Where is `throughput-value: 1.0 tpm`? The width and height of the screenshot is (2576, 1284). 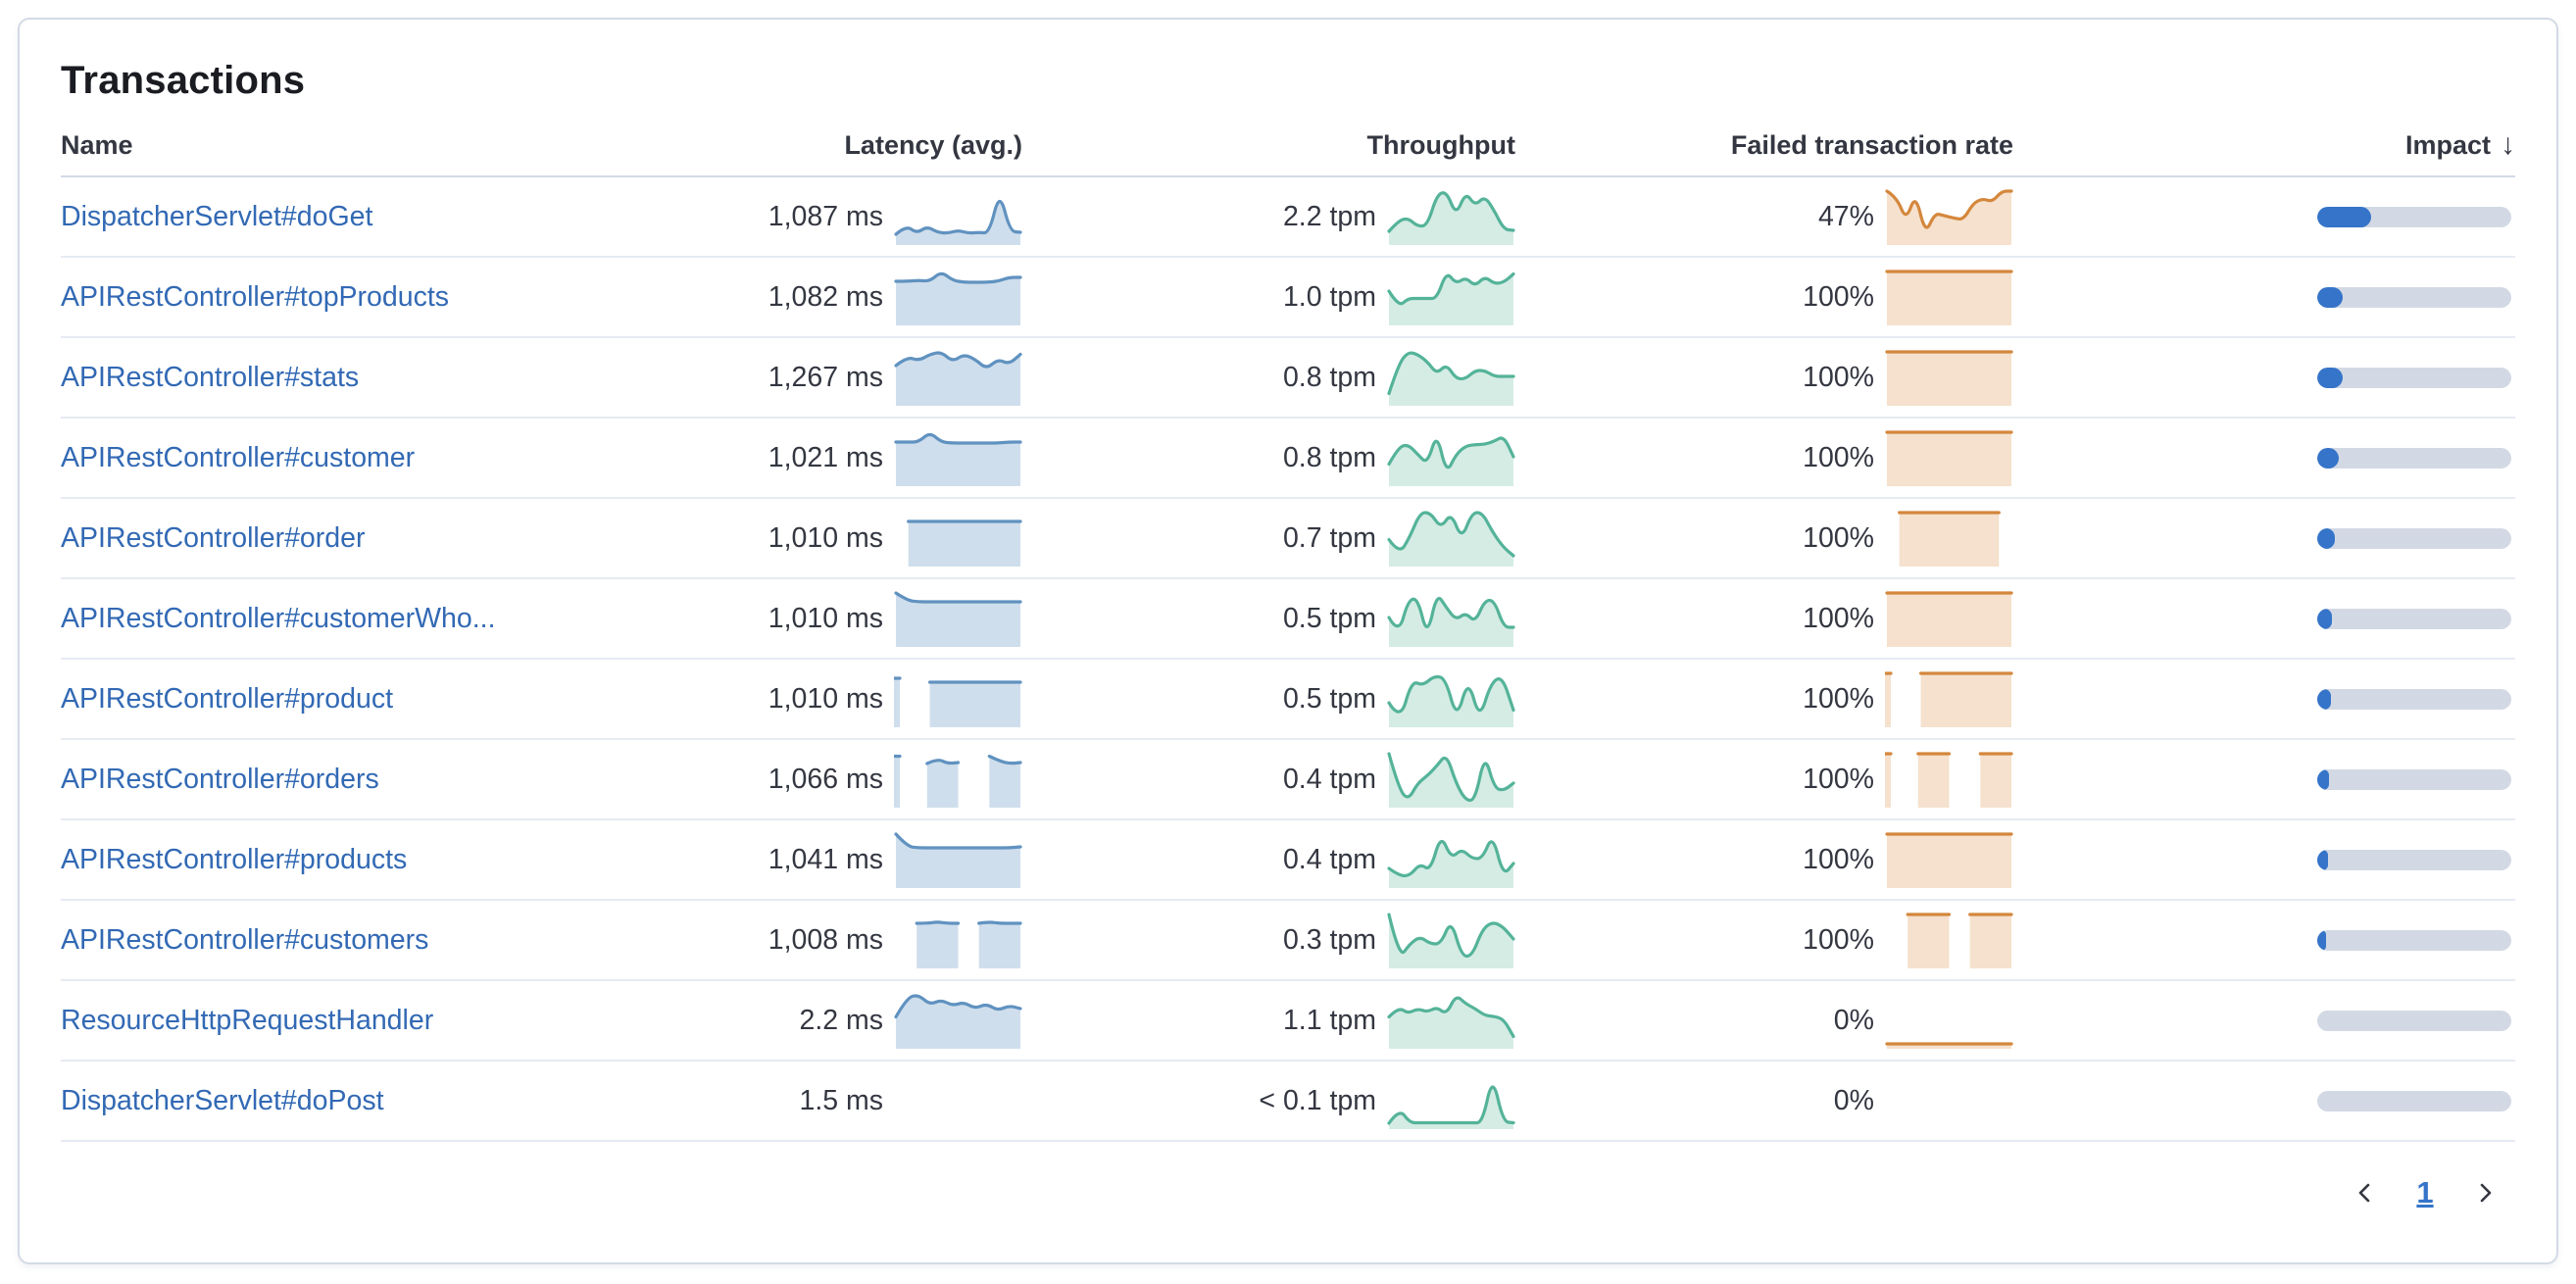 throughput-value: 1.0 tpm is located at coordinates (1329, 296).